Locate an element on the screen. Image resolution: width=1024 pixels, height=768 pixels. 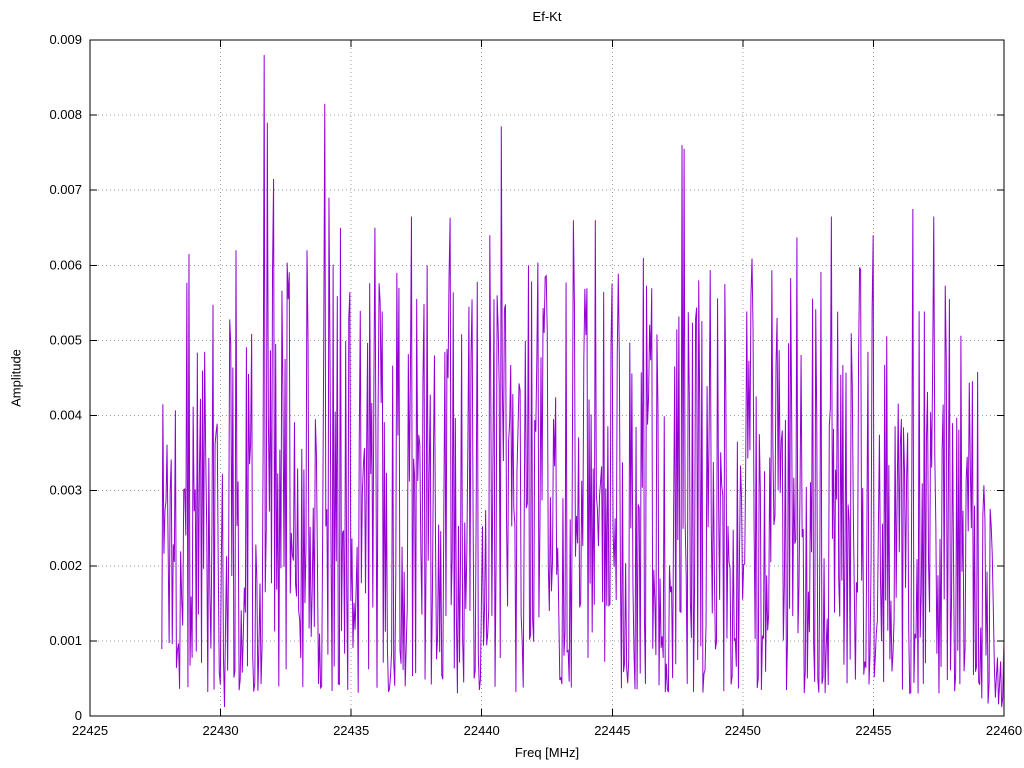
y-tick-label: 0.001 is located at coordinates (65, 640).